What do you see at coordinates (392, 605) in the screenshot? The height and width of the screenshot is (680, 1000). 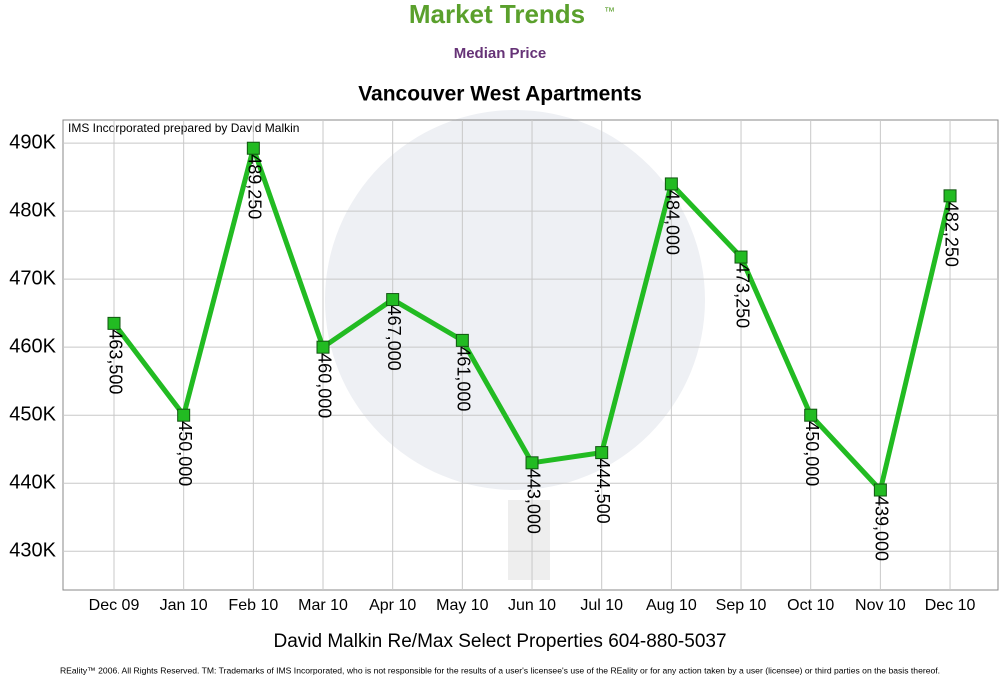 I see `x-tick-label: Apr 10` at bounding box center [392, 605].